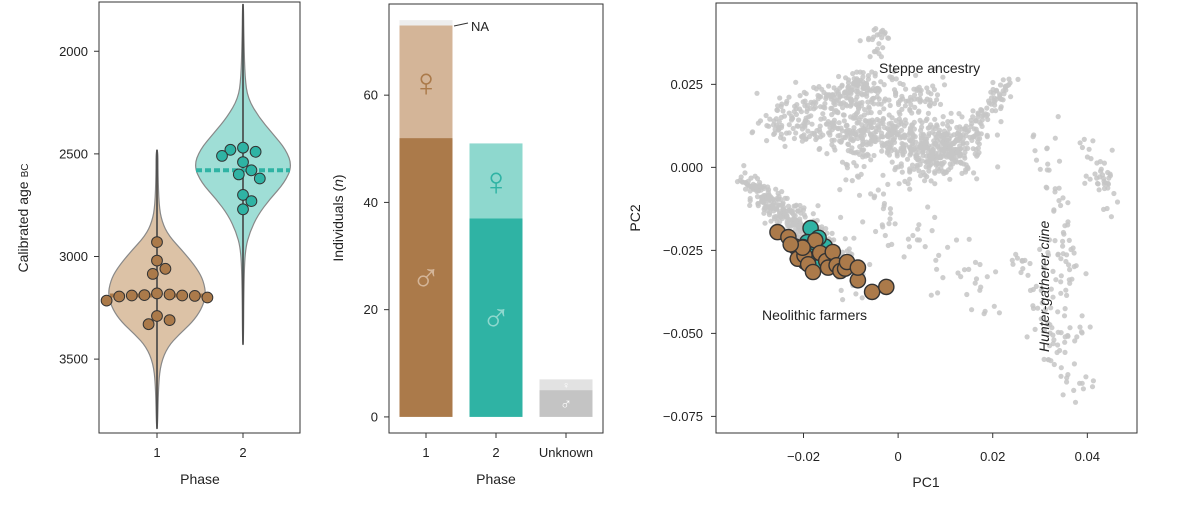  I want to click on violin-y-axis-label-main: Calibrated age, so click(23, 226).